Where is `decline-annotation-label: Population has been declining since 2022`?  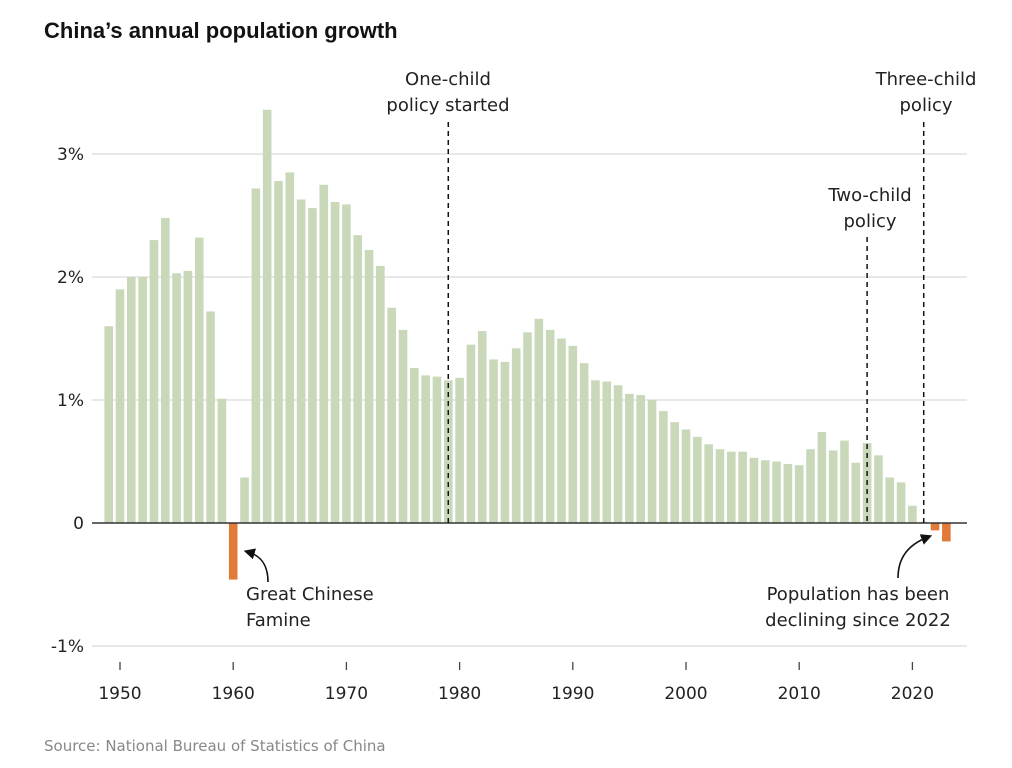
decline-annotation-label: Population has been declining since 2022 is located at coordinates (858, 607).